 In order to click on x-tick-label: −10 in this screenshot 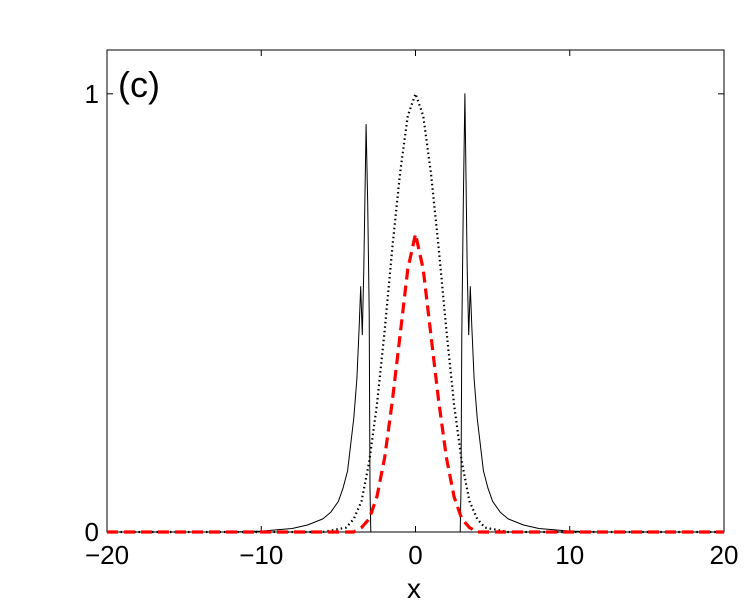, I will do `click(261, 555)`.